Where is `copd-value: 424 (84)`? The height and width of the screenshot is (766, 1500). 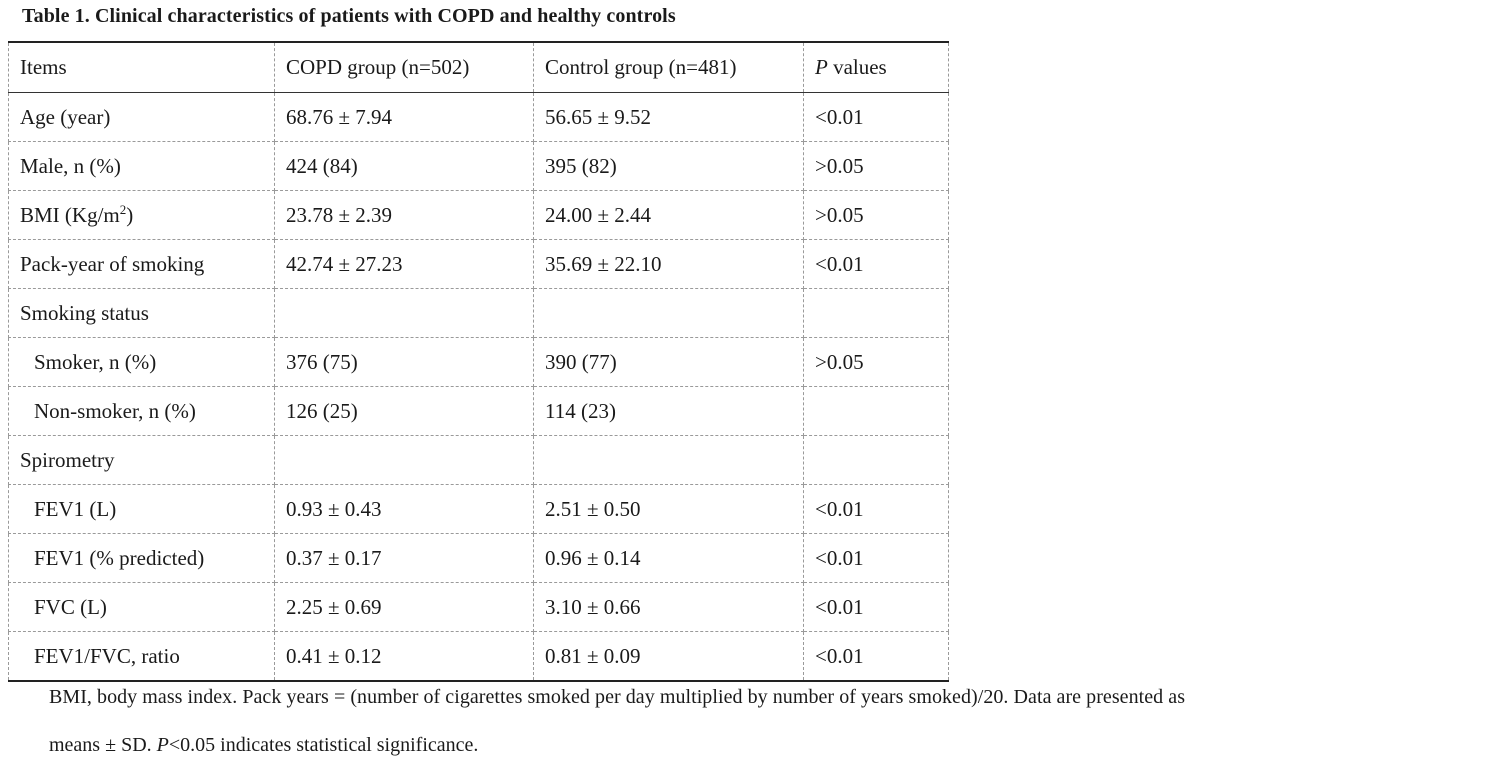 copd-value: 424 (84) is located at coordinates (404, 166).